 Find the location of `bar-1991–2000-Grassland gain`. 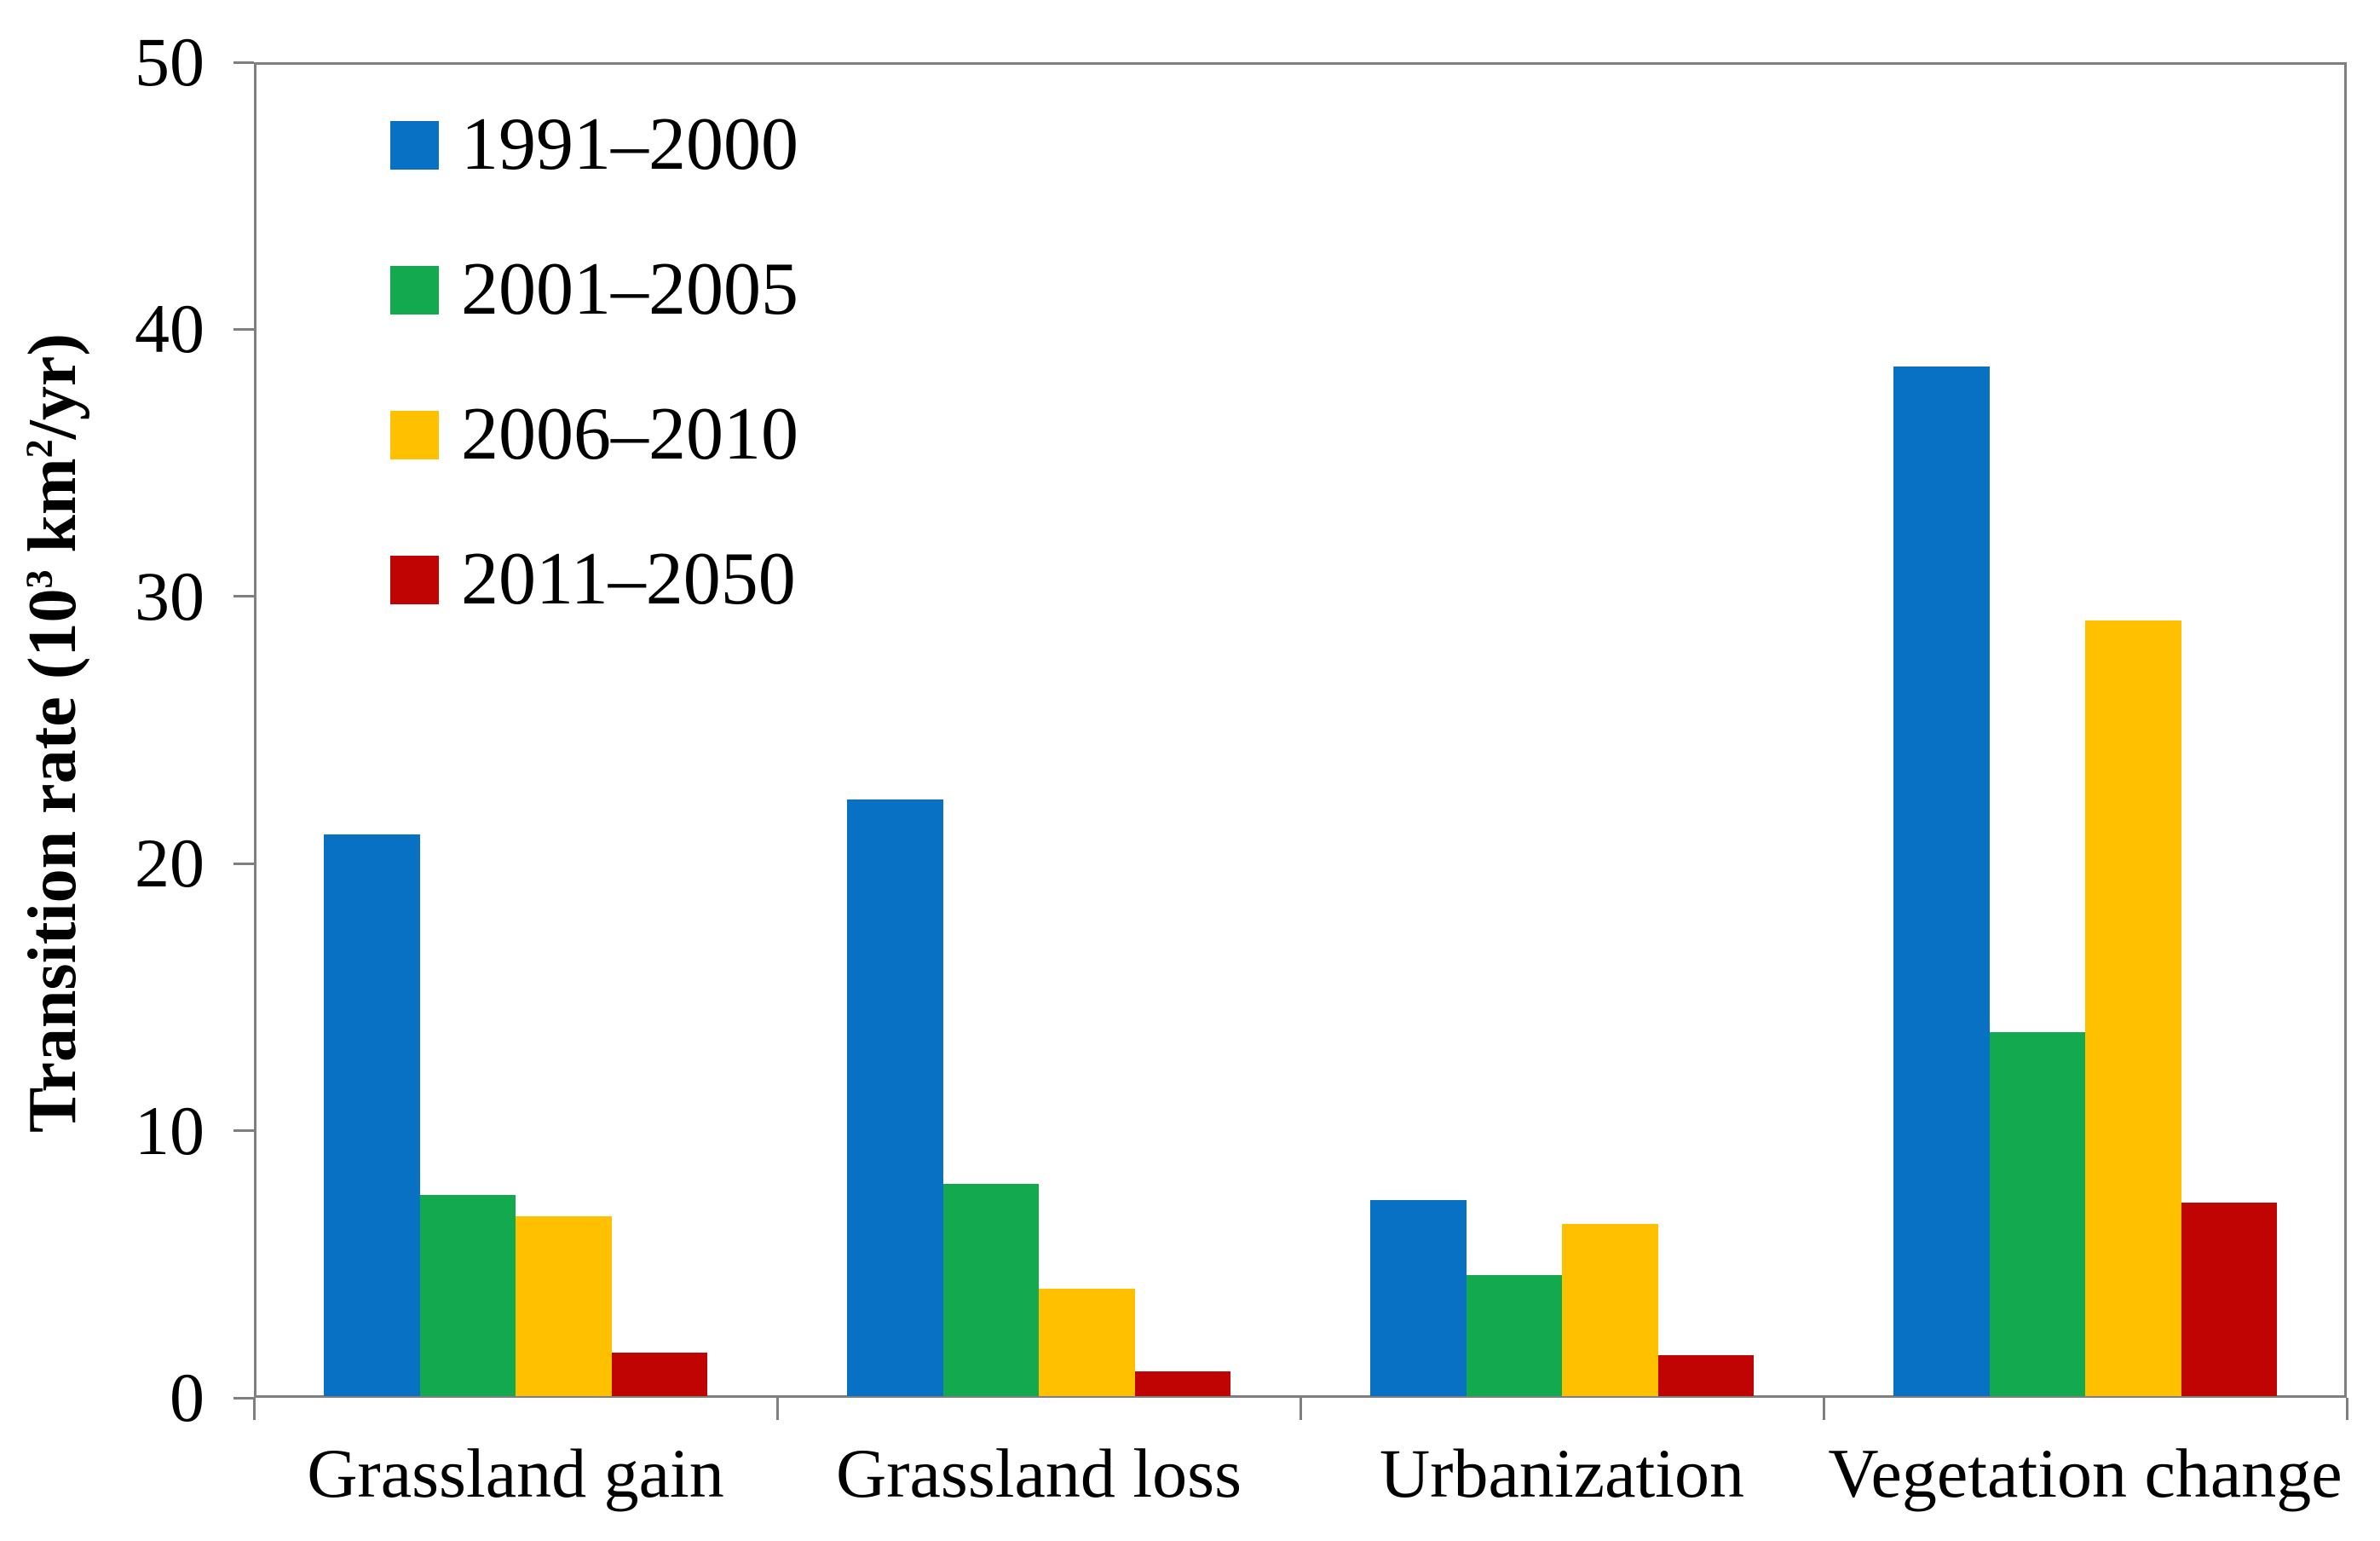

bar-1991–2000-Grassland gain is located at coordinates (372, 1115).